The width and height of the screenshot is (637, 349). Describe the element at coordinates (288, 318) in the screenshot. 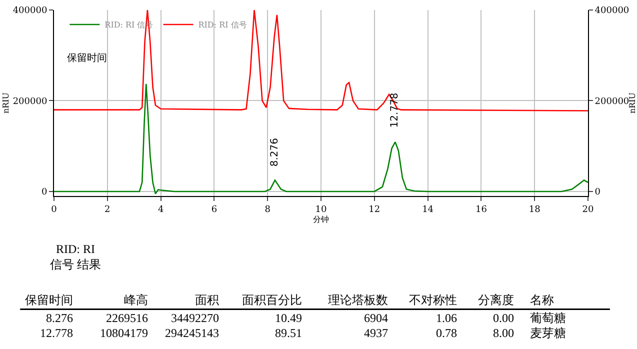

I see `text: 10.49` at that location.